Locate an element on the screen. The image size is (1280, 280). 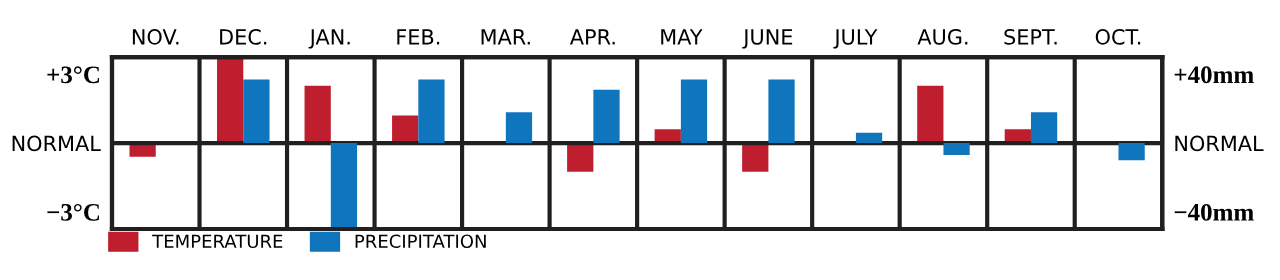
y-tick-label: NORMAL is located at coordinates (56, 143).